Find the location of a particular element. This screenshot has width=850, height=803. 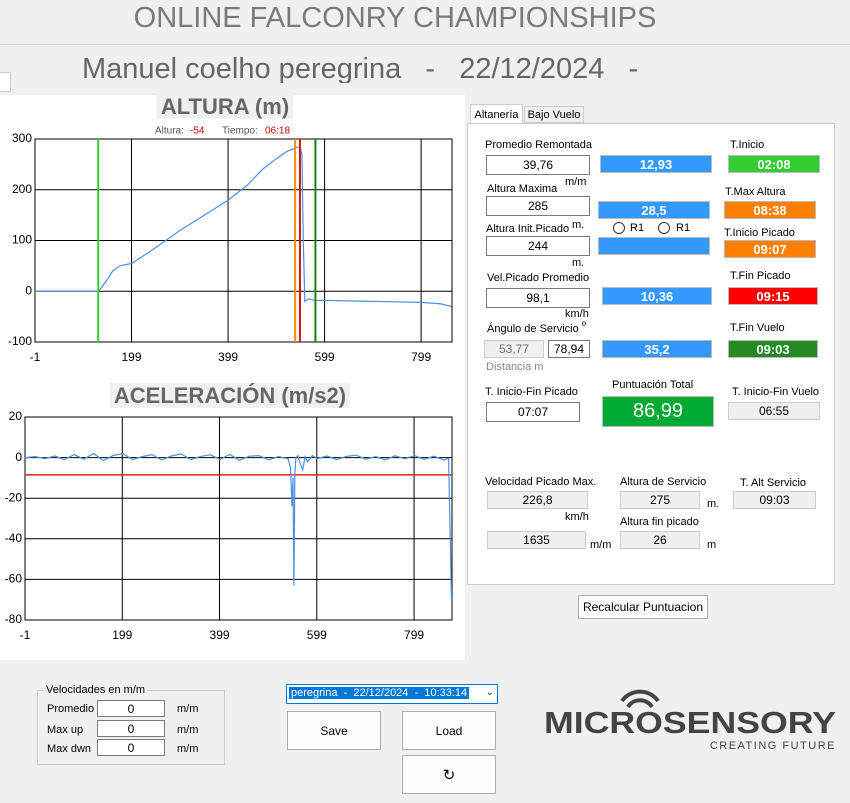

y-tick-label: 20 is located at coordinates (16, 416).